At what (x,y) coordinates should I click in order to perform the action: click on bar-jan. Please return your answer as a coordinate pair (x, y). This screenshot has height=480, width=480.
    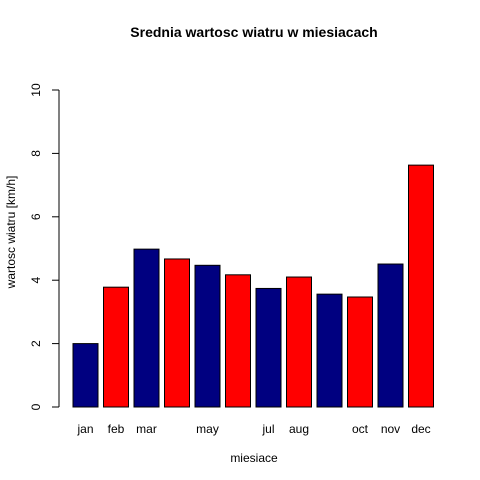
    Looking at the image, I should click on (85, 375).